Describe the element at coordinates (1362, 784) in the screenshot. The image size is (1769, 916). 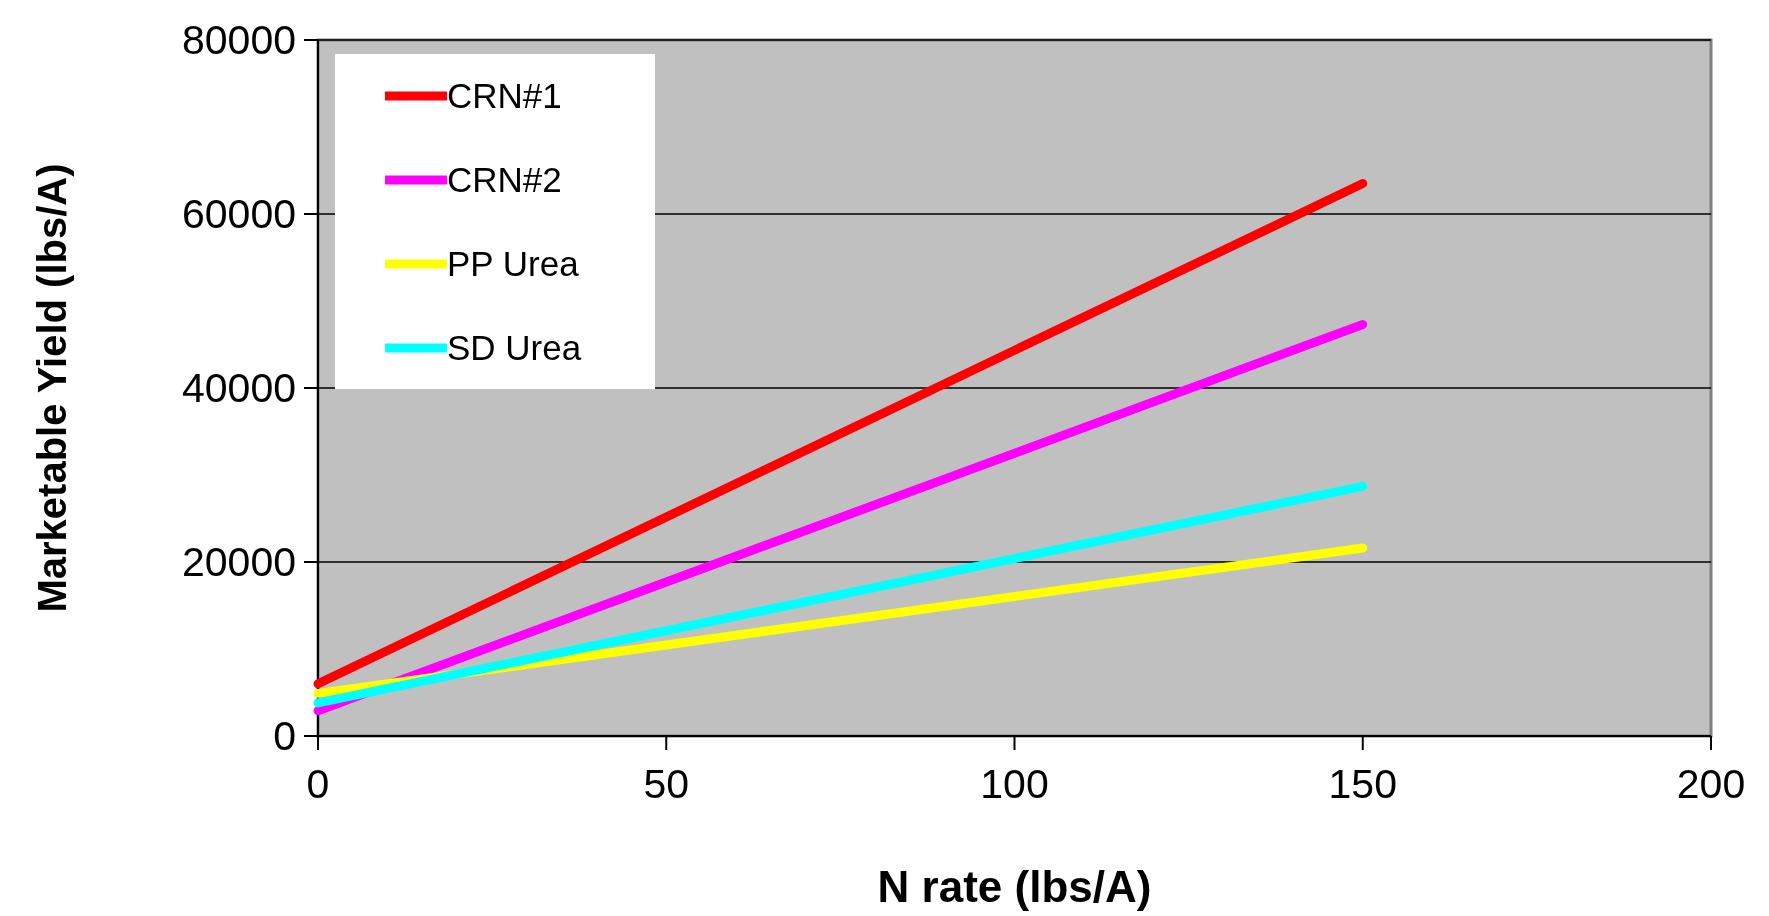
I see `x-tick-label: 150` at that location.